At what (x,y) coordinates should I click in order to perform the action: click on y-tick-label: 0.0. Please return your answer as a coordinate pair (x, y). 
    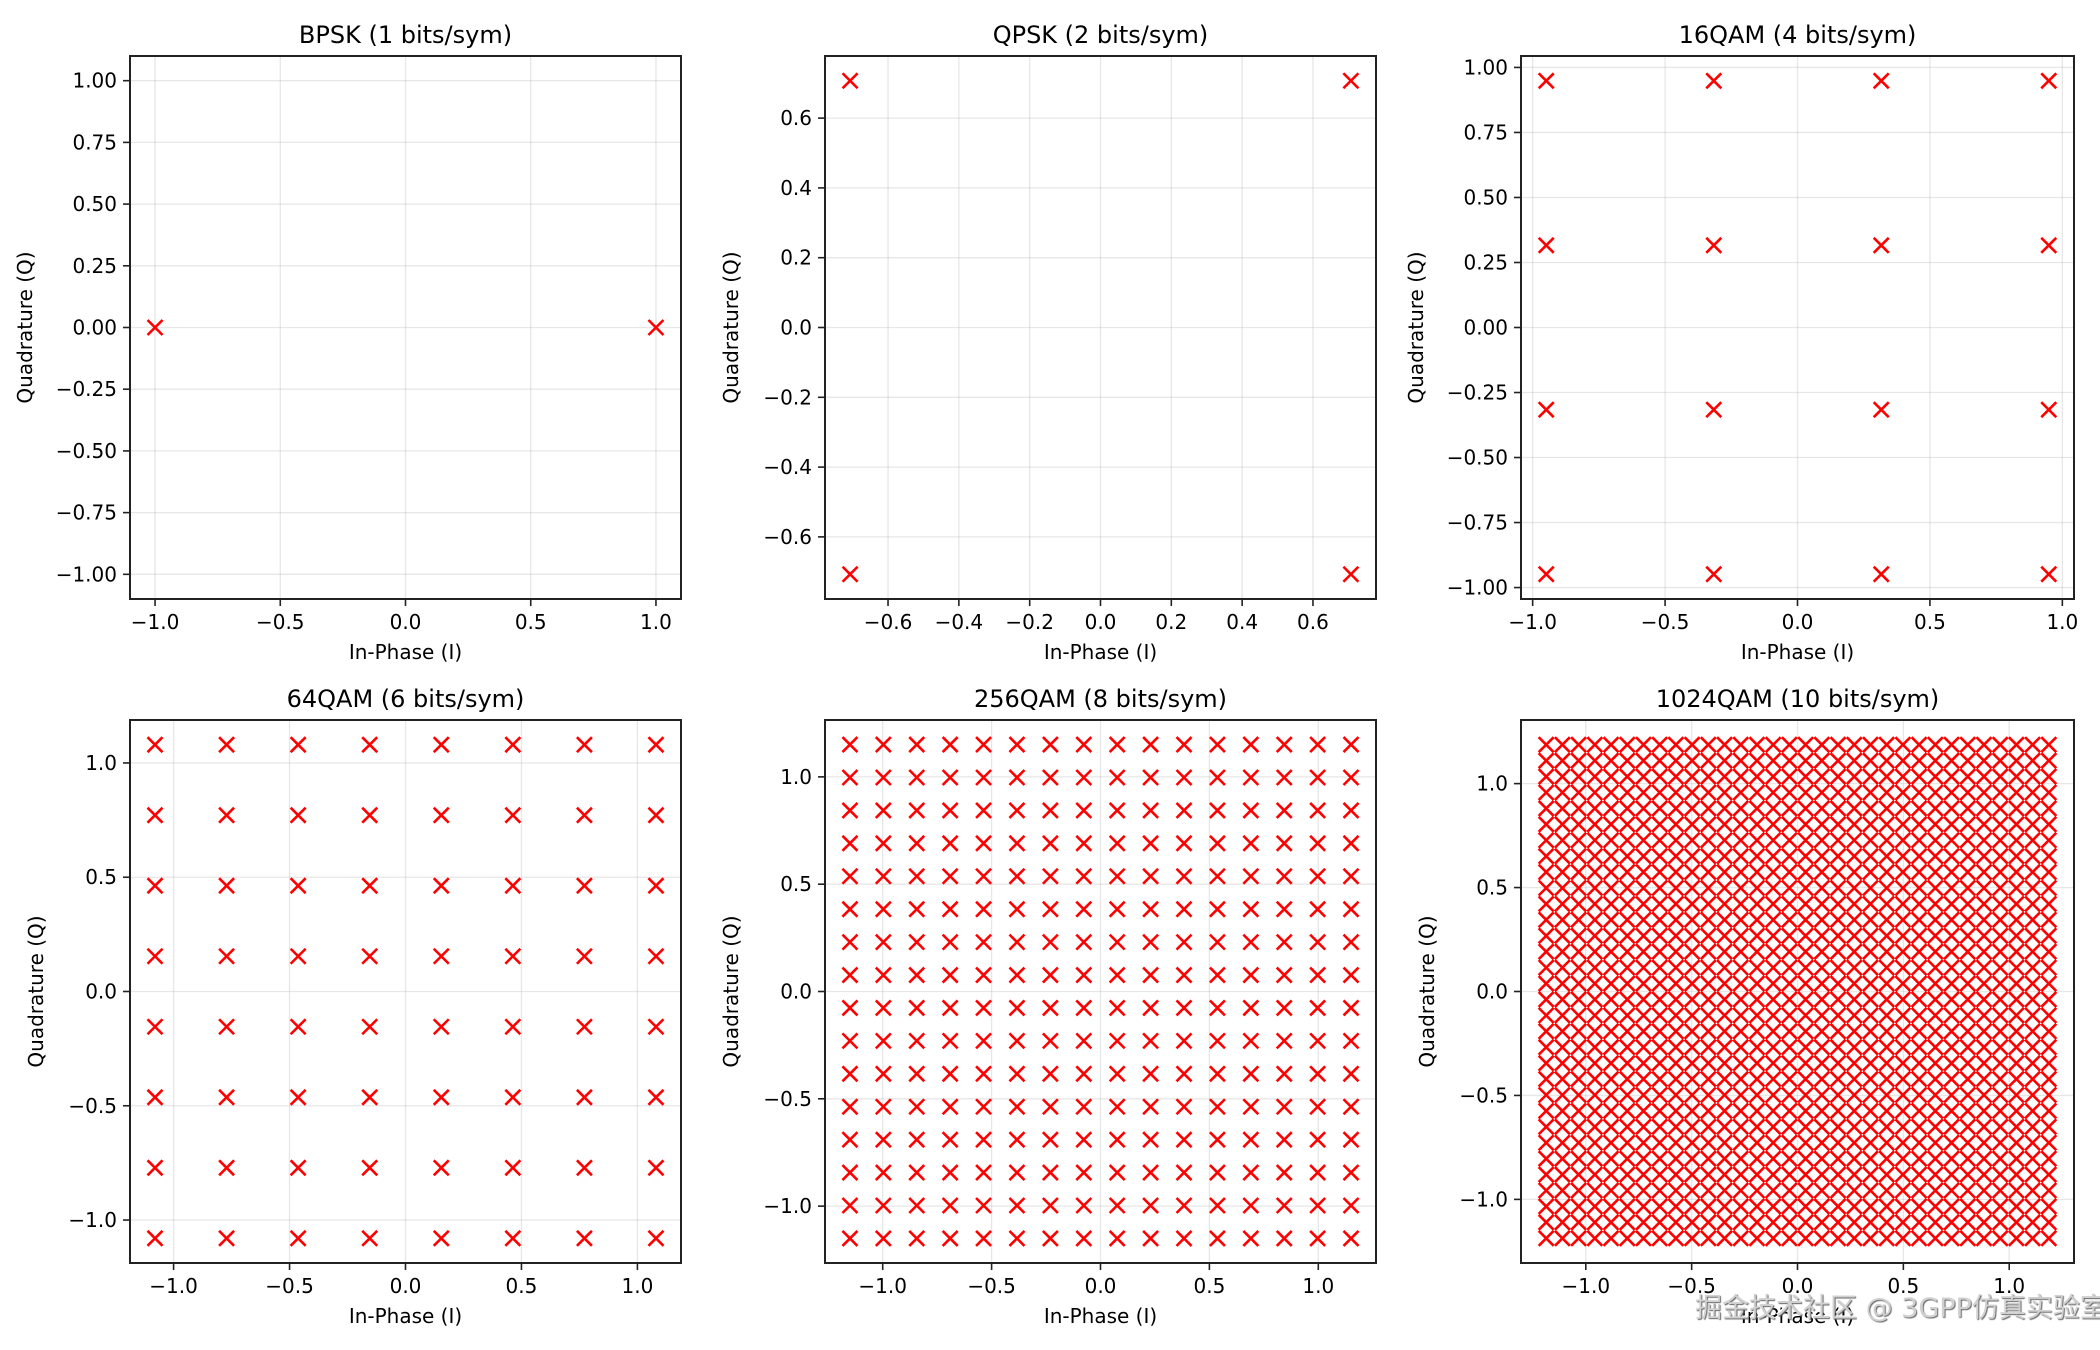
    Looking at the image, I should click on (101, 992).